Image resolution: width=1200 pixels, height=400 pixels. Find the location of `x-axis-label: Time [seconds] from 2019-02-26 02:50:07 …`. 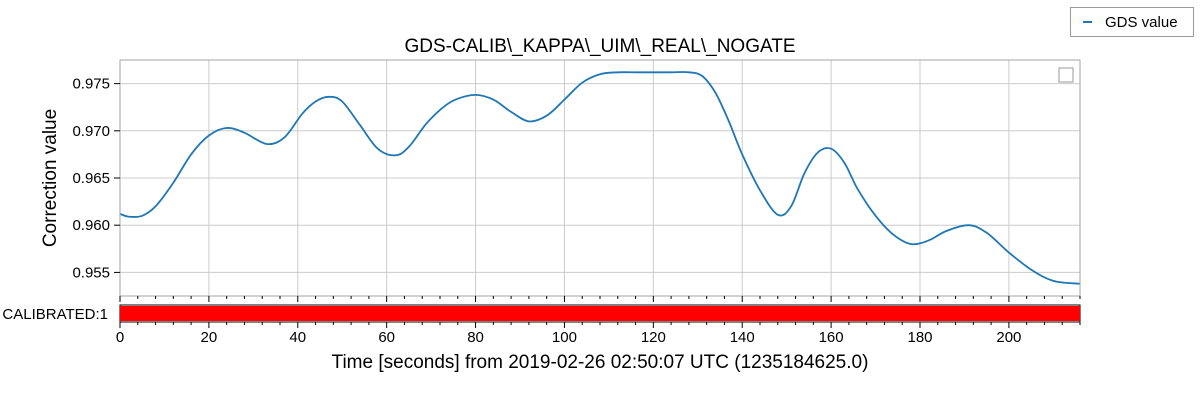

x-axis-label: Time [seconds] from 2019-02-26 02:50:07 … is located at coordinates (600, 362).